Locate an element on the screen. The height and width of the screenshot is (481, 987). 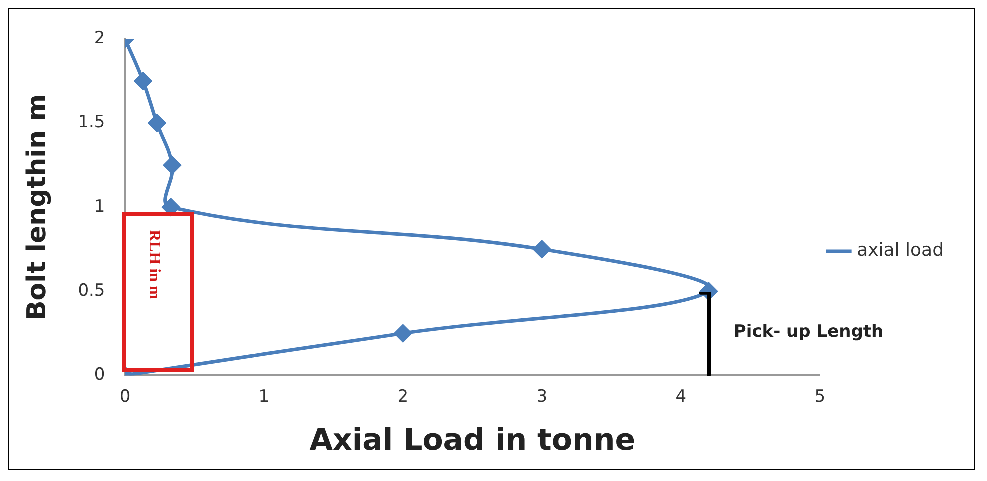
x-tick-label: 0 is located at coordinates (125, 397).